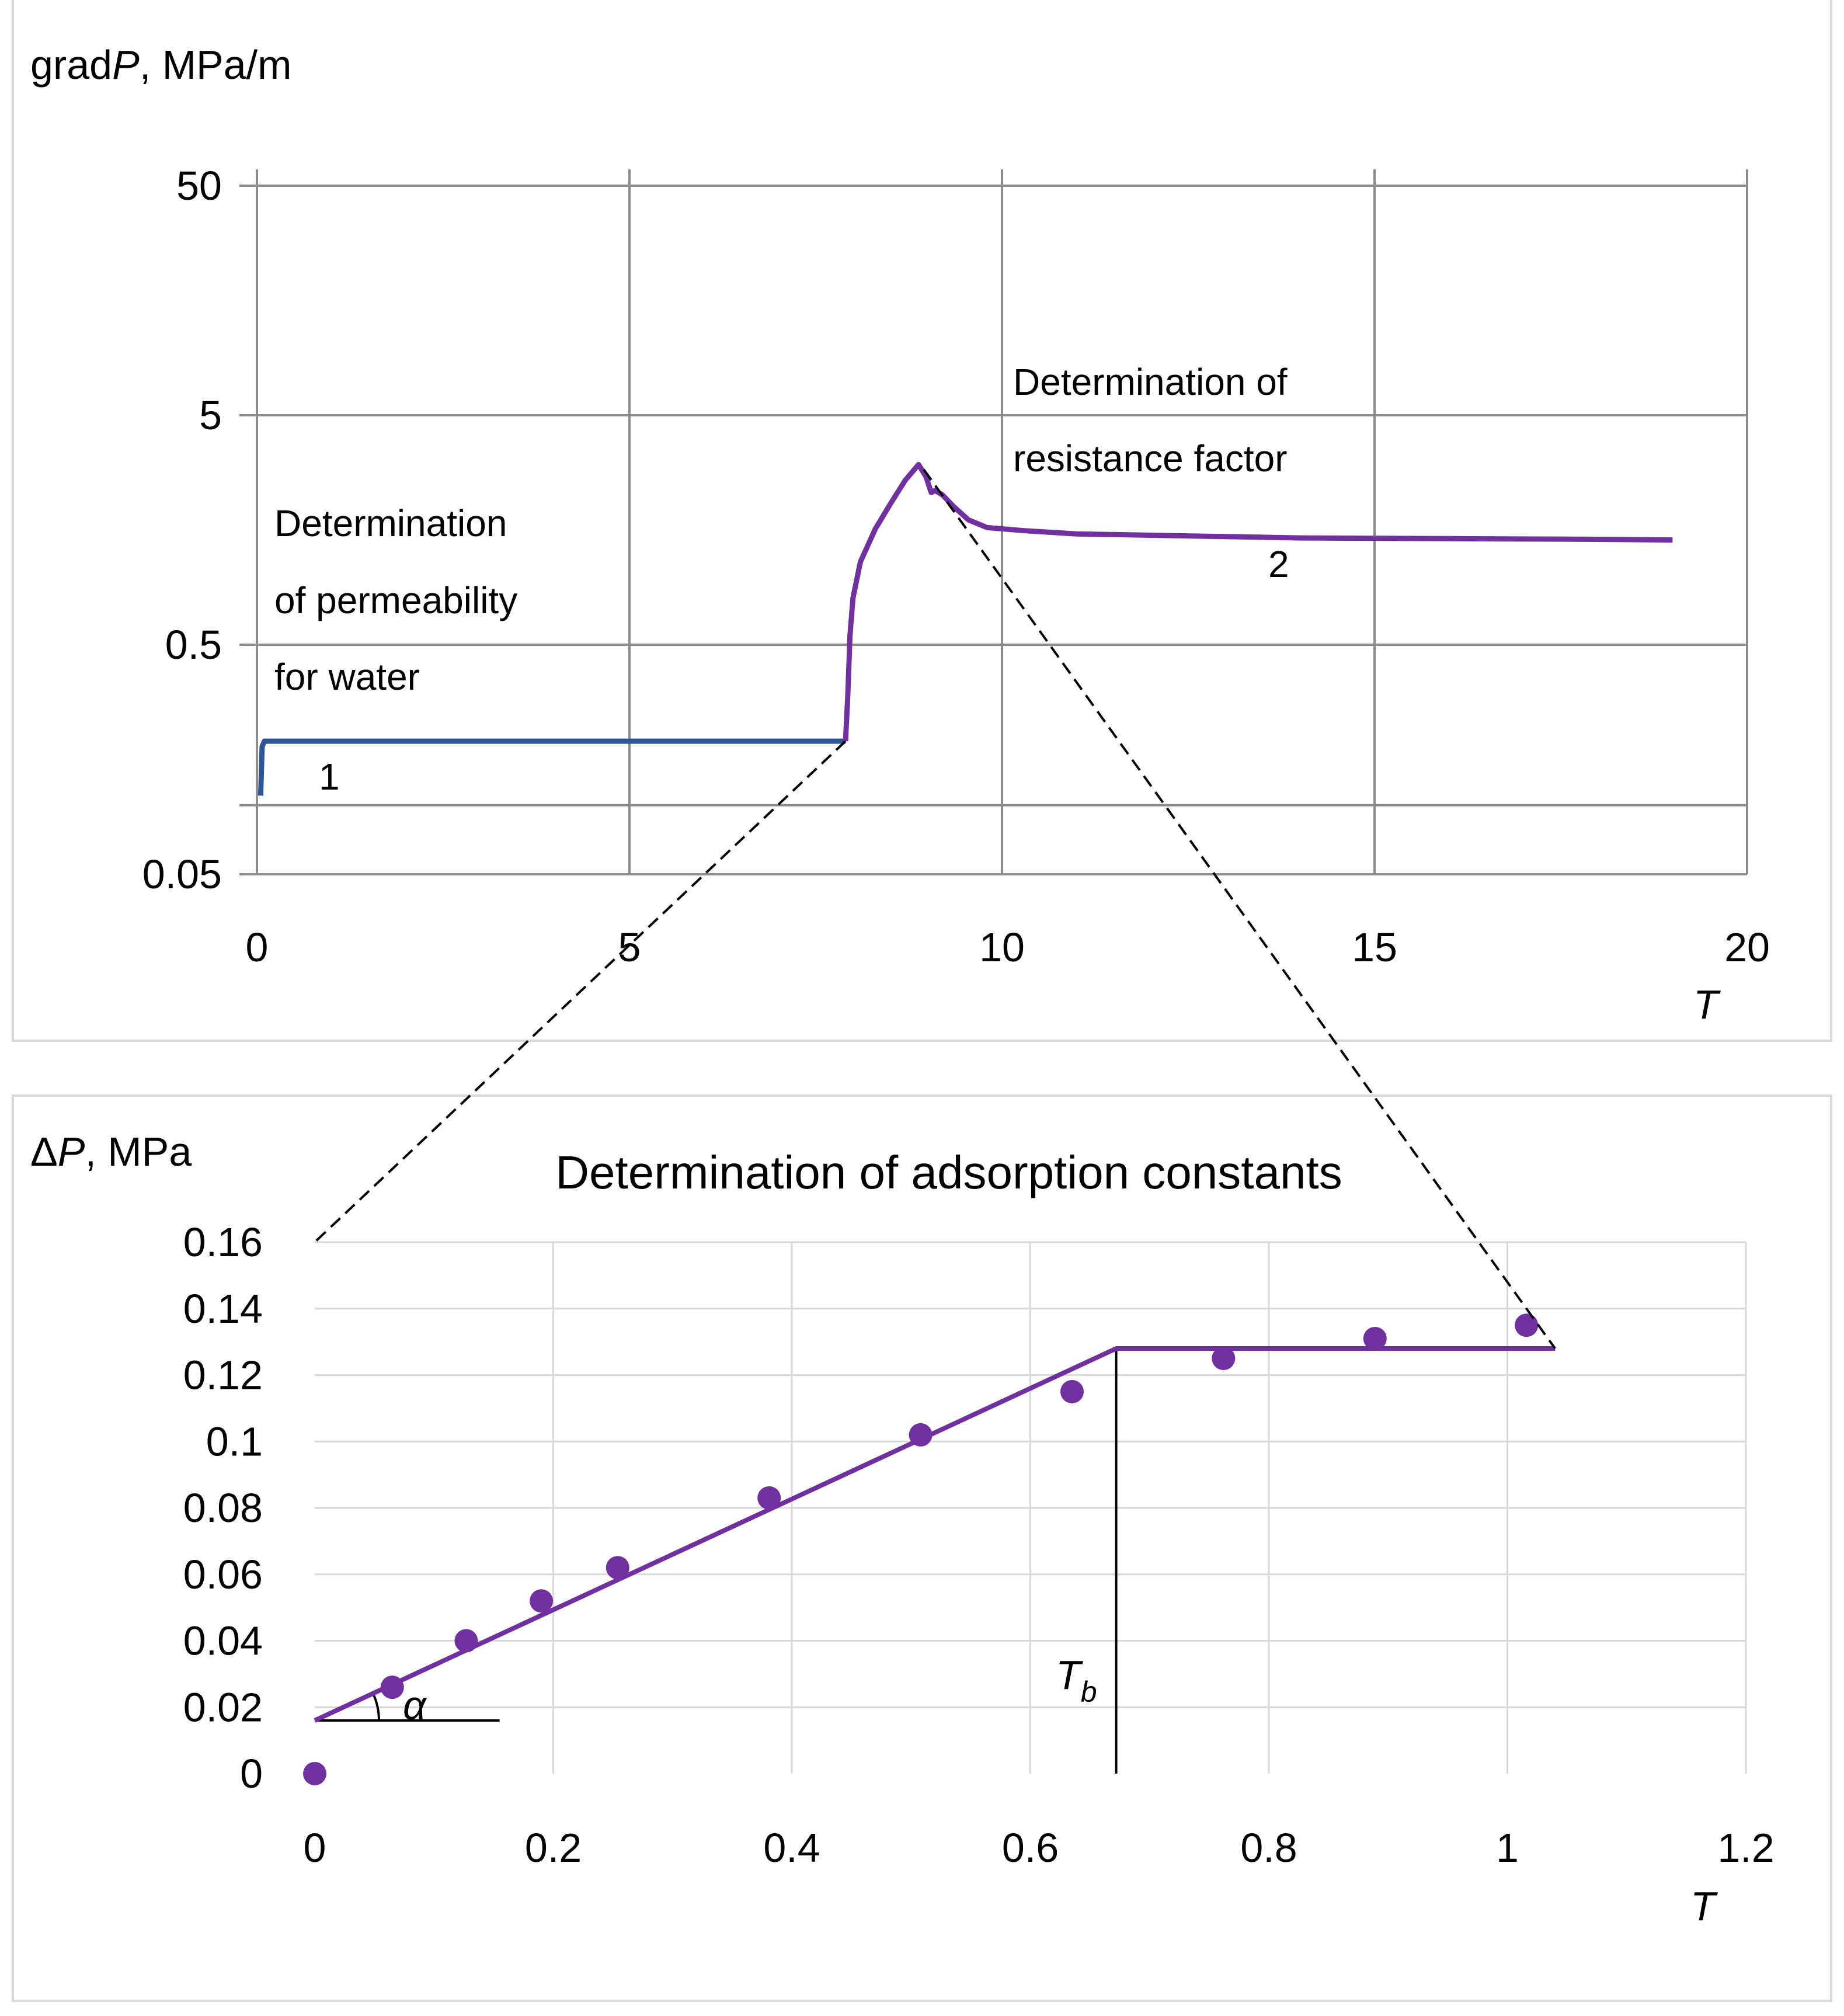  I want to click on annotation-resistance: Determination of resistance factor, so click(1155, 420).